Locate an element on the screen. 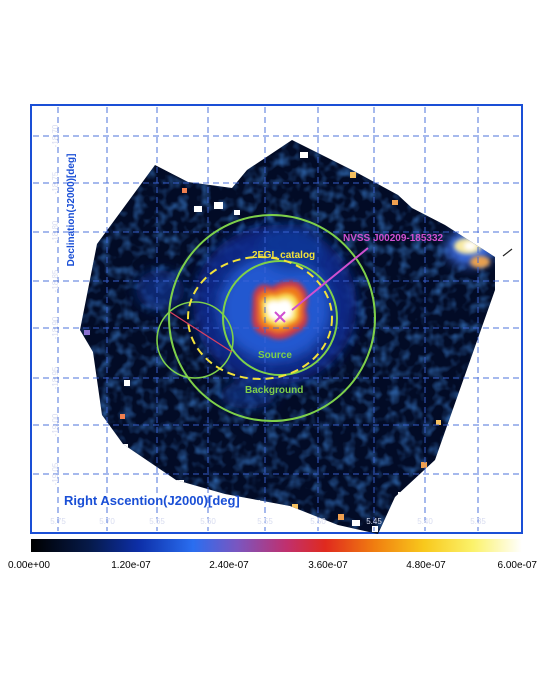 This screenshot has height=676, width=545. catalog-label: 2FGL catalog is located at coordinates (283, 255).